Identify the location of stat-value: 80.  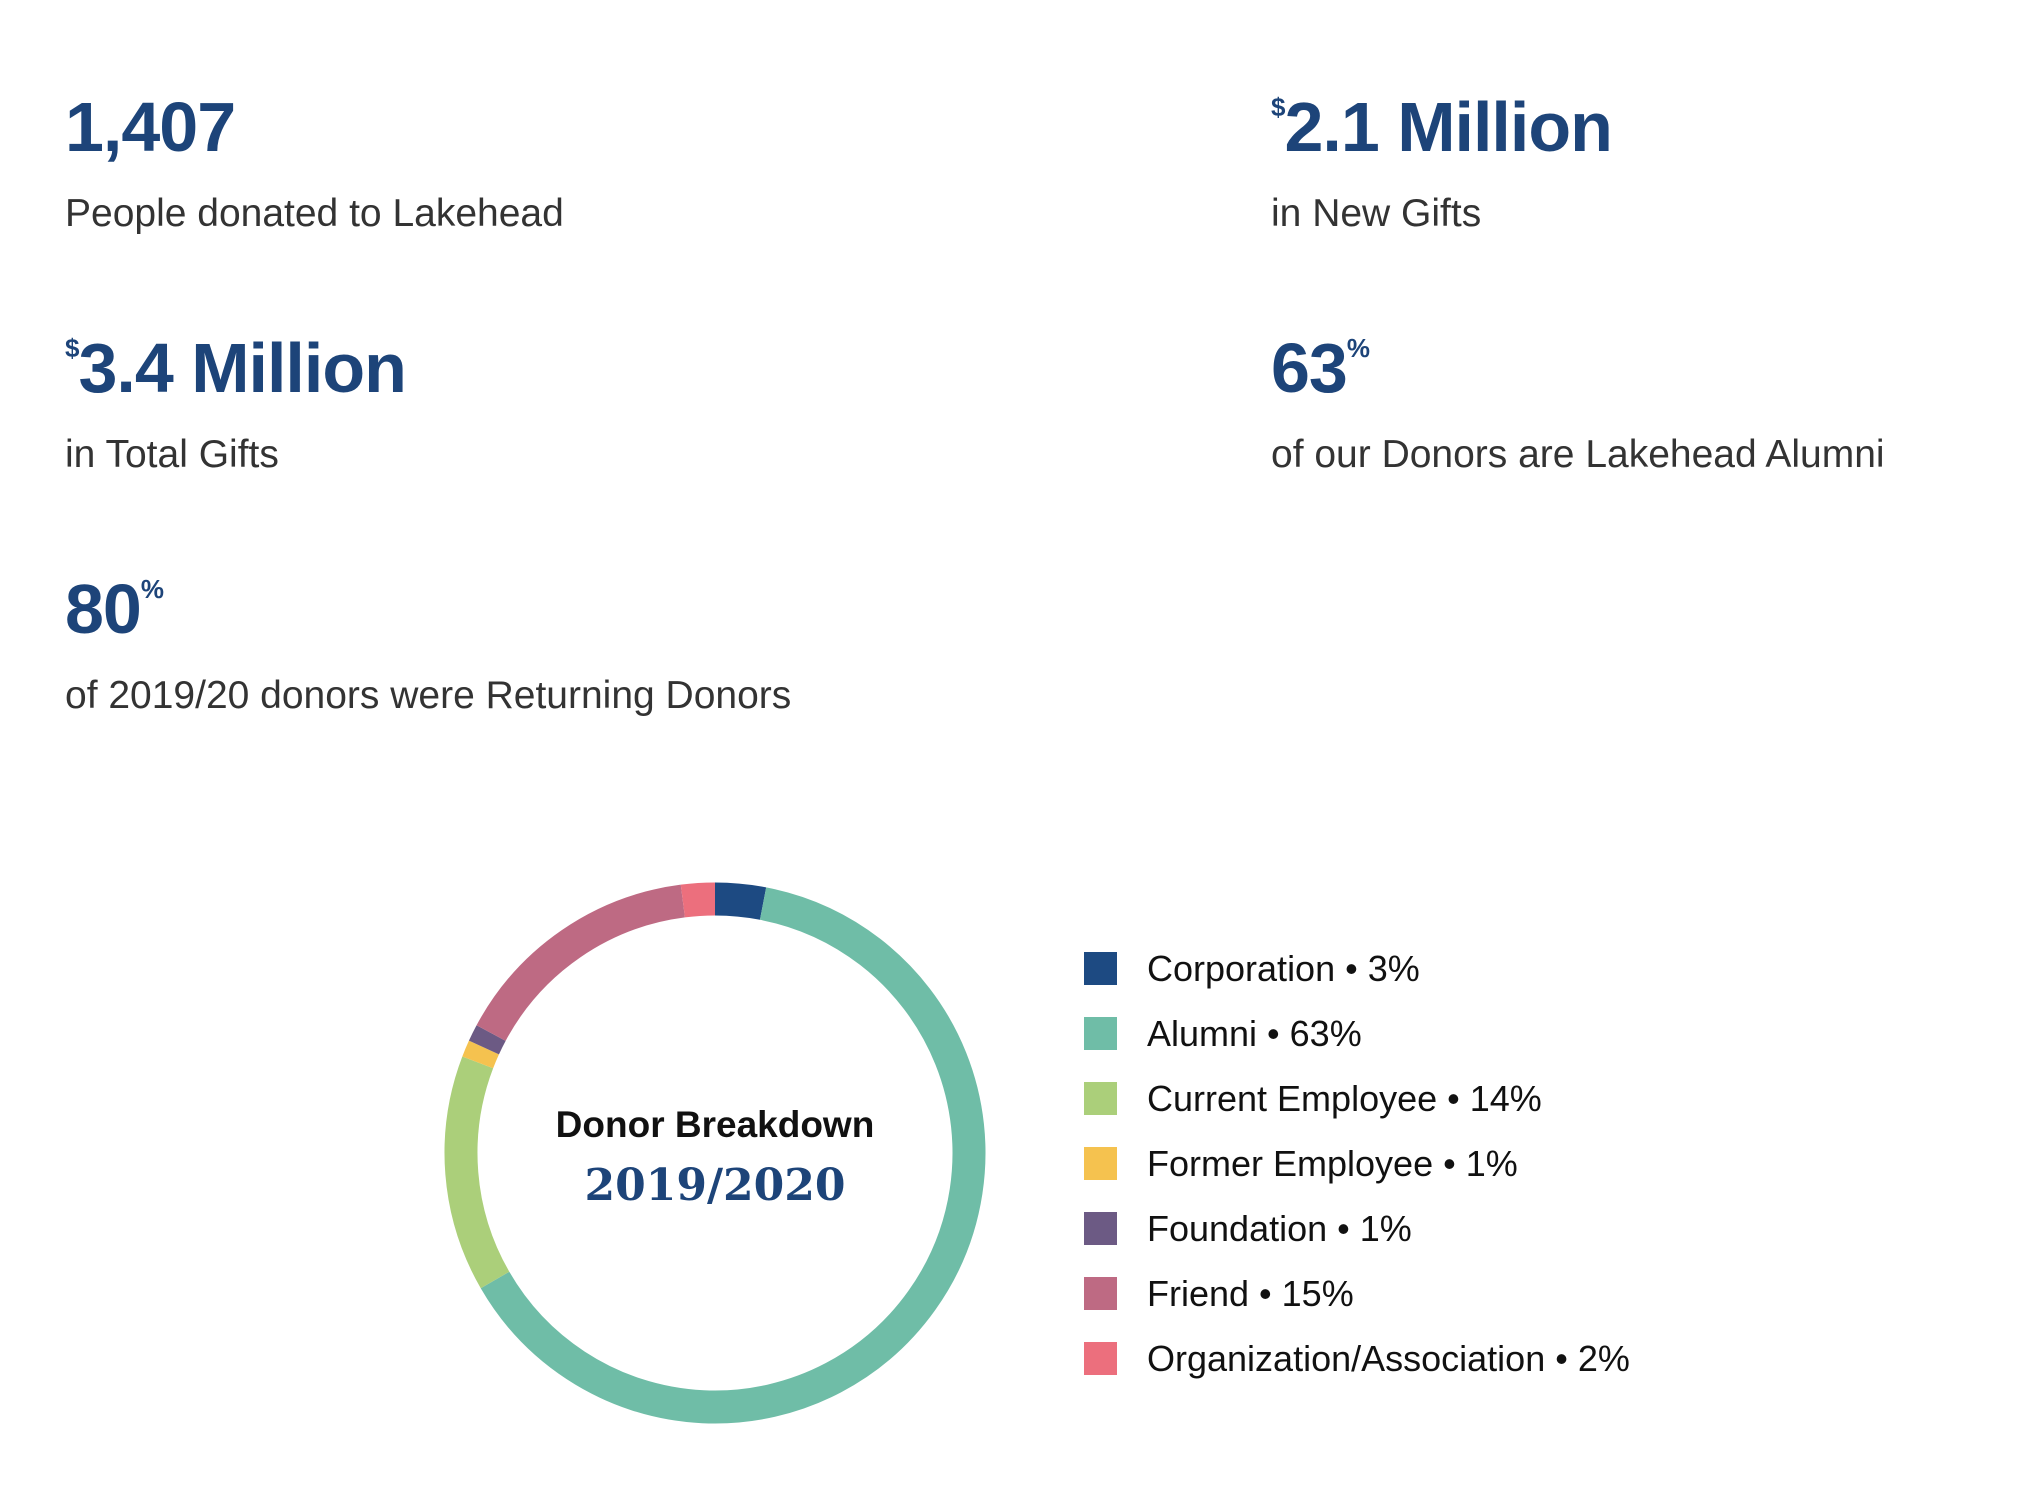
(103, 609).